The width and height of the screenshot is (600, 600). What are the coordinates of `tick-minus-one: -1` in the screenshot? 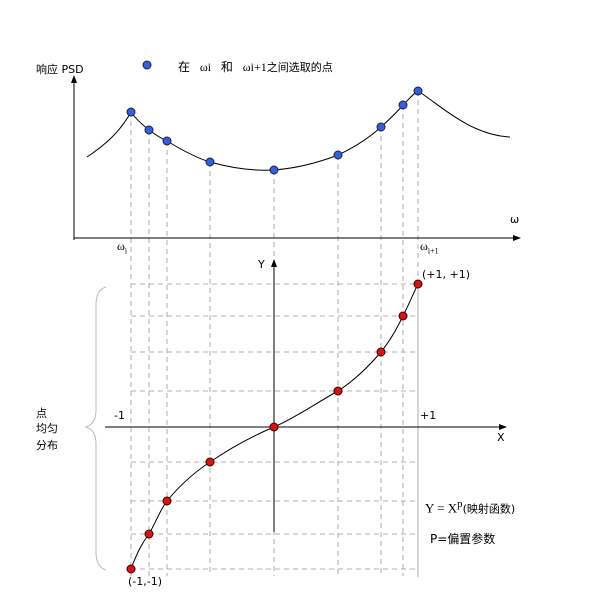 It's located at (119, 415).